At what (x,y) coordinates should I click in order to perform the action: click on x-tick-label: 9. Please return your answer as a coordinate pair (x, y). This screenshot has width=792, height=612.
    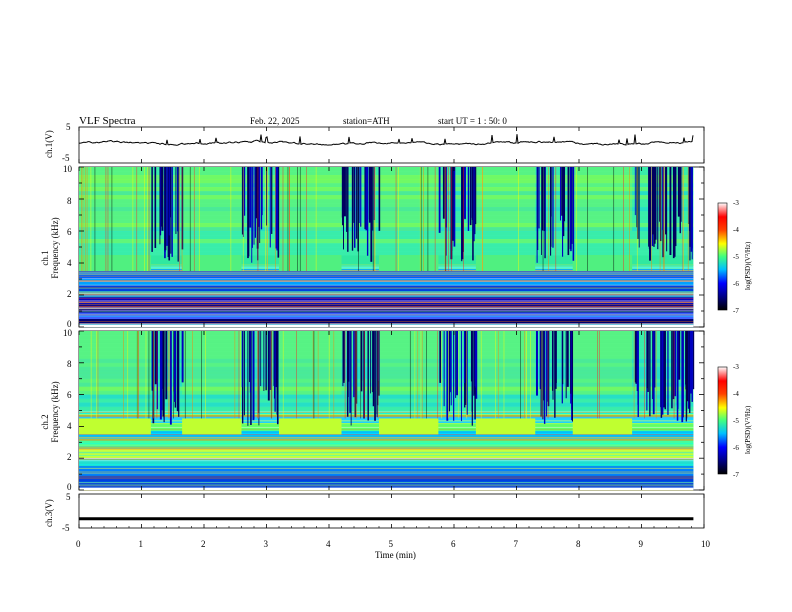
    Looking at the image, I should click on (641, 544).